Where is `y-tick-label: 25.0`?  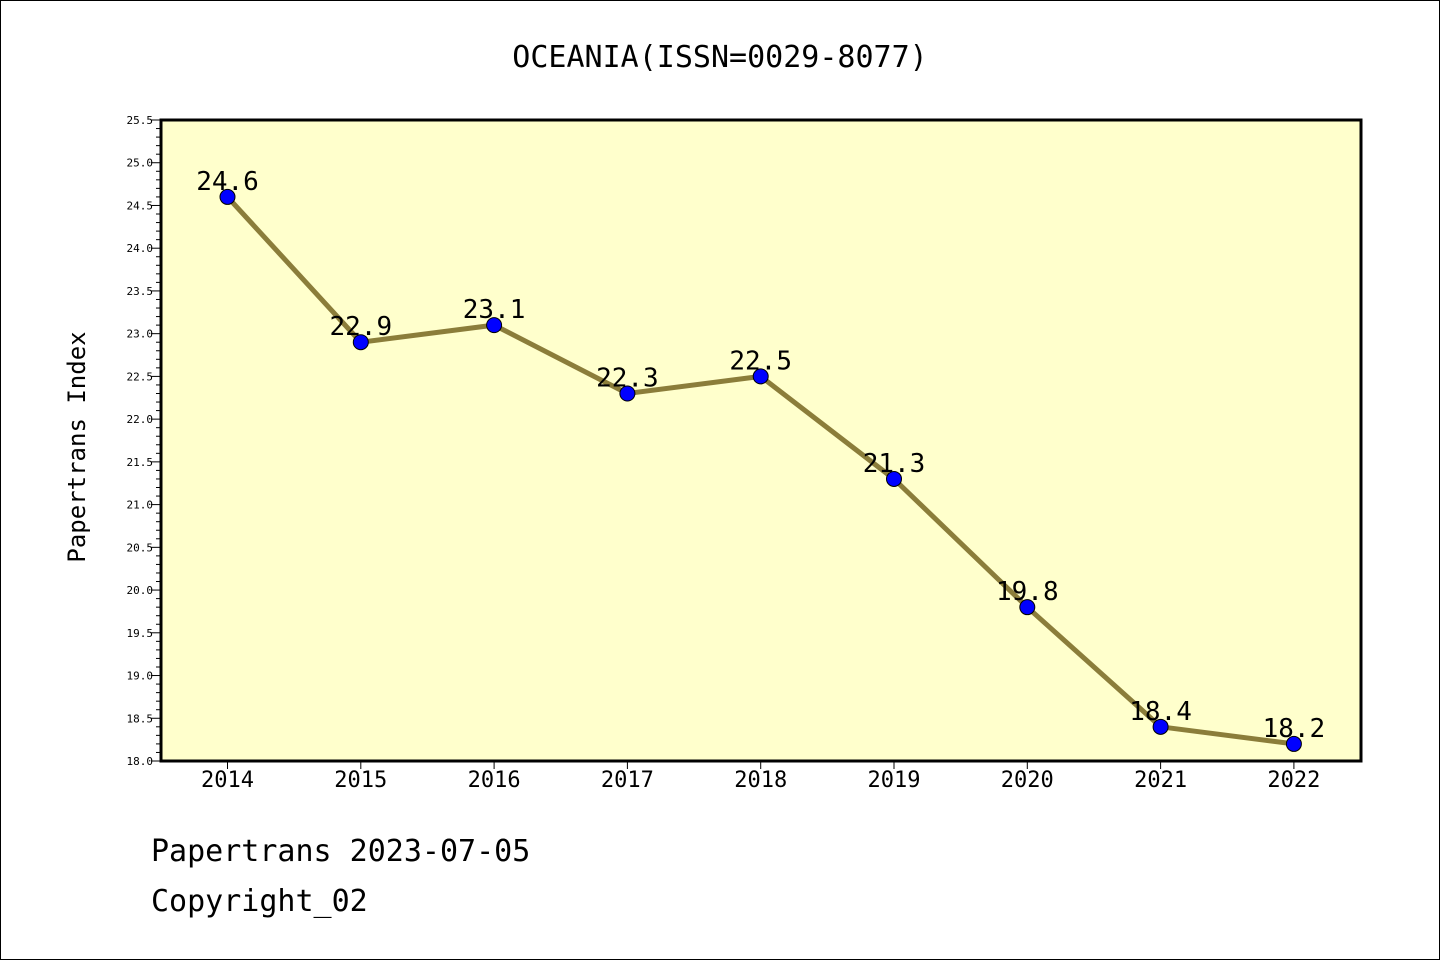 y-tick-label: 25.0 is located at coordinates (140, 163).